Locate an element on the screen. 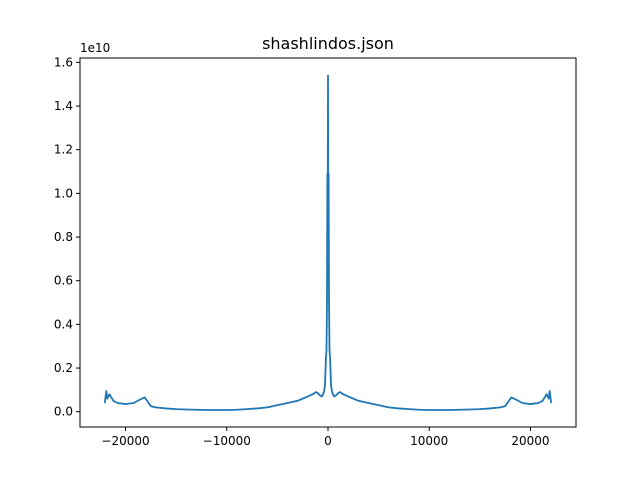 The height and width of the screenshot is (480, 640). y-tick-label: 0.4 is located at coordinates (63, 324).